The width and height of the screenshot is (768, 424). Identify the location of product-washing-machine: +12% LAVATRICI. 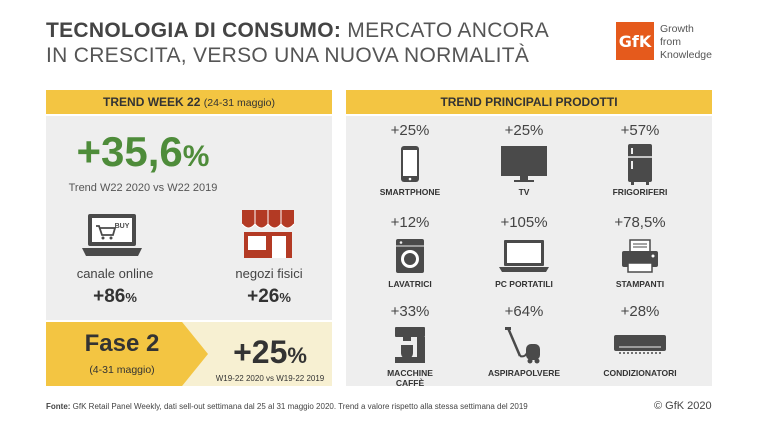
(410, 251).